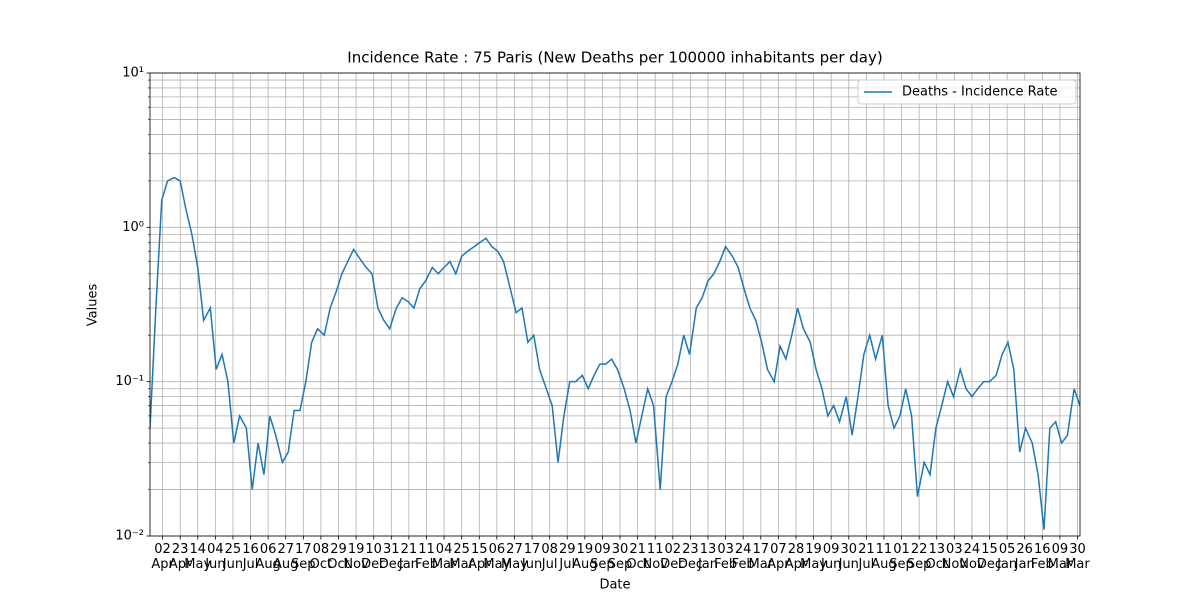  I want to click on y-tick-label: 10¹, so click(133, 73).